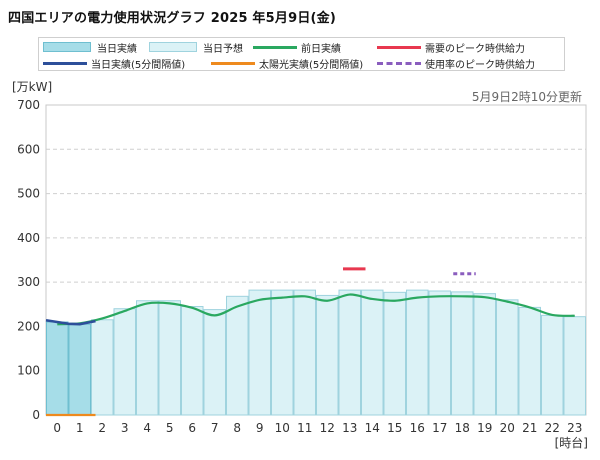  I want to click on x-tick-label: 0, so click(57, 428).